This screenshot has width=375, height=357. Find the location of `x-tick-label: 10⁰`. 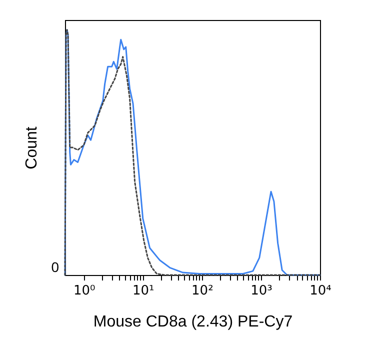

x-tick-label: 10⁰ is located at coordinates (84, 291).